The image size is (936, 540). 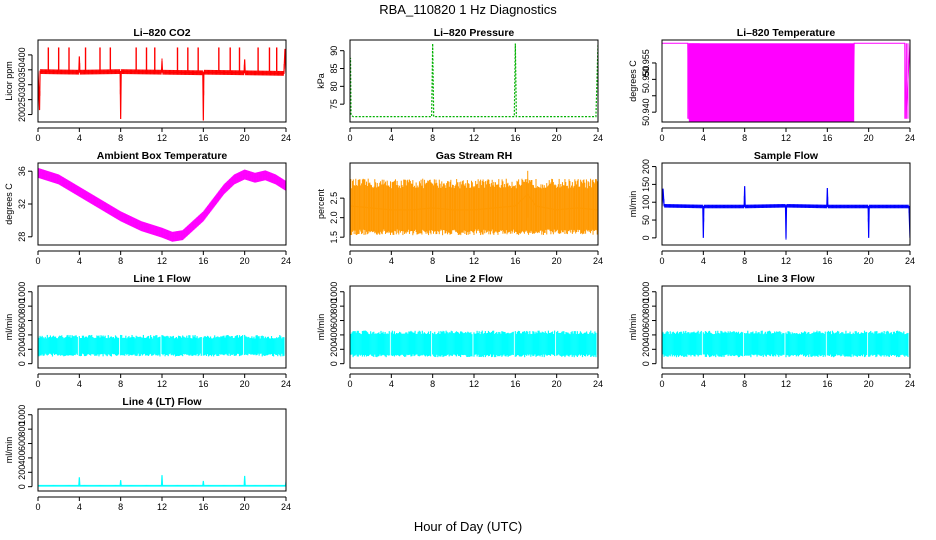 I want to click on chart-title: Li–820 Pressure, so click(x=474, y=33).